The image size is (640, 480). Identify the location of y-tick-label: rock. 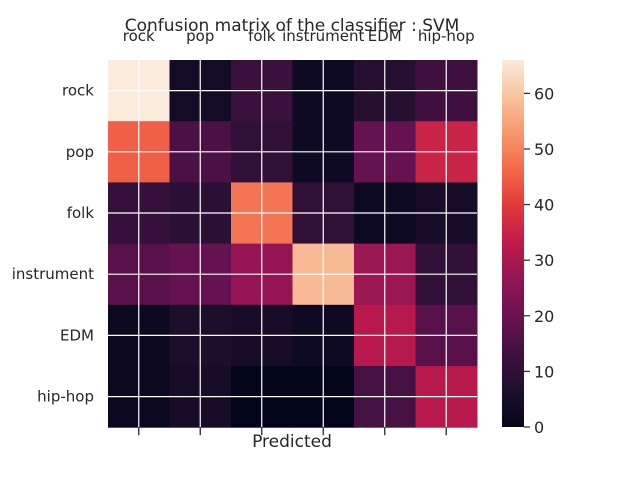
(78, 91).